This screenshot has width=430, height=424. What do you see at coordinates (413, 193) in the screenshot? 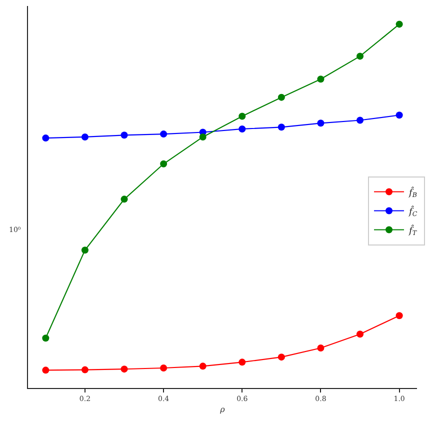
I see `legend-label: f̂$_{B}$` at bounding box center [413, 193].